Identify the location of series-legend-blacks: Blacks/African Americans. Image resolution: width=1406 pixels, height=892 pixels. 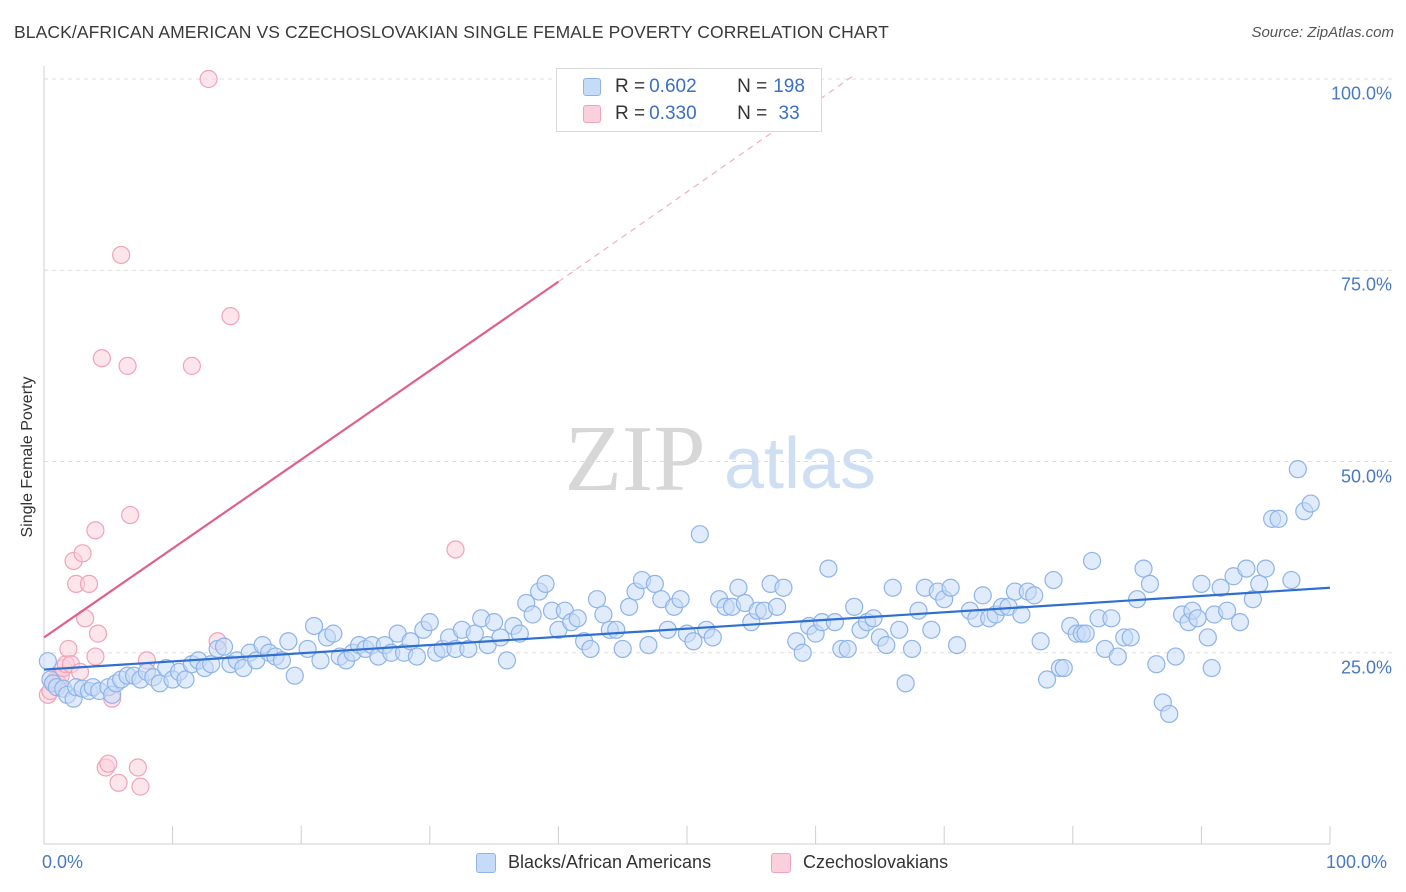
(593, 862).